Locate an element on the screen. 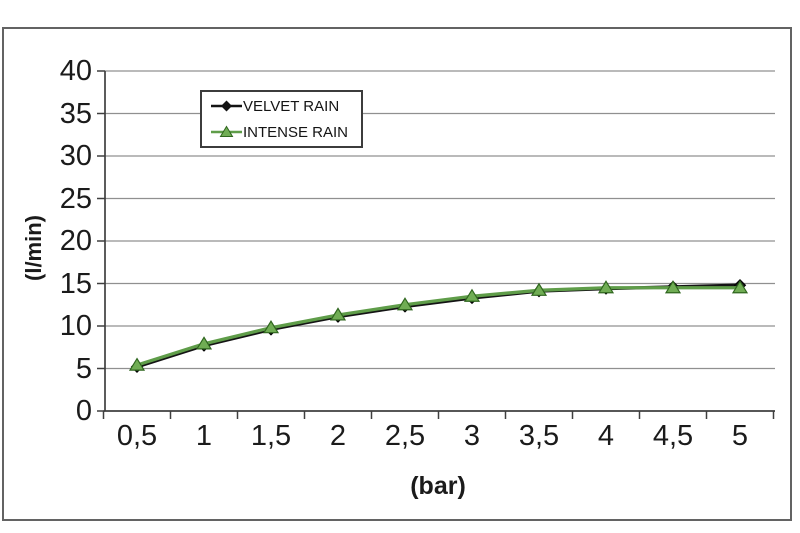 This screenshot has width=800, height=533. y-tick-label: 35 is located at coordinates (75, 113).